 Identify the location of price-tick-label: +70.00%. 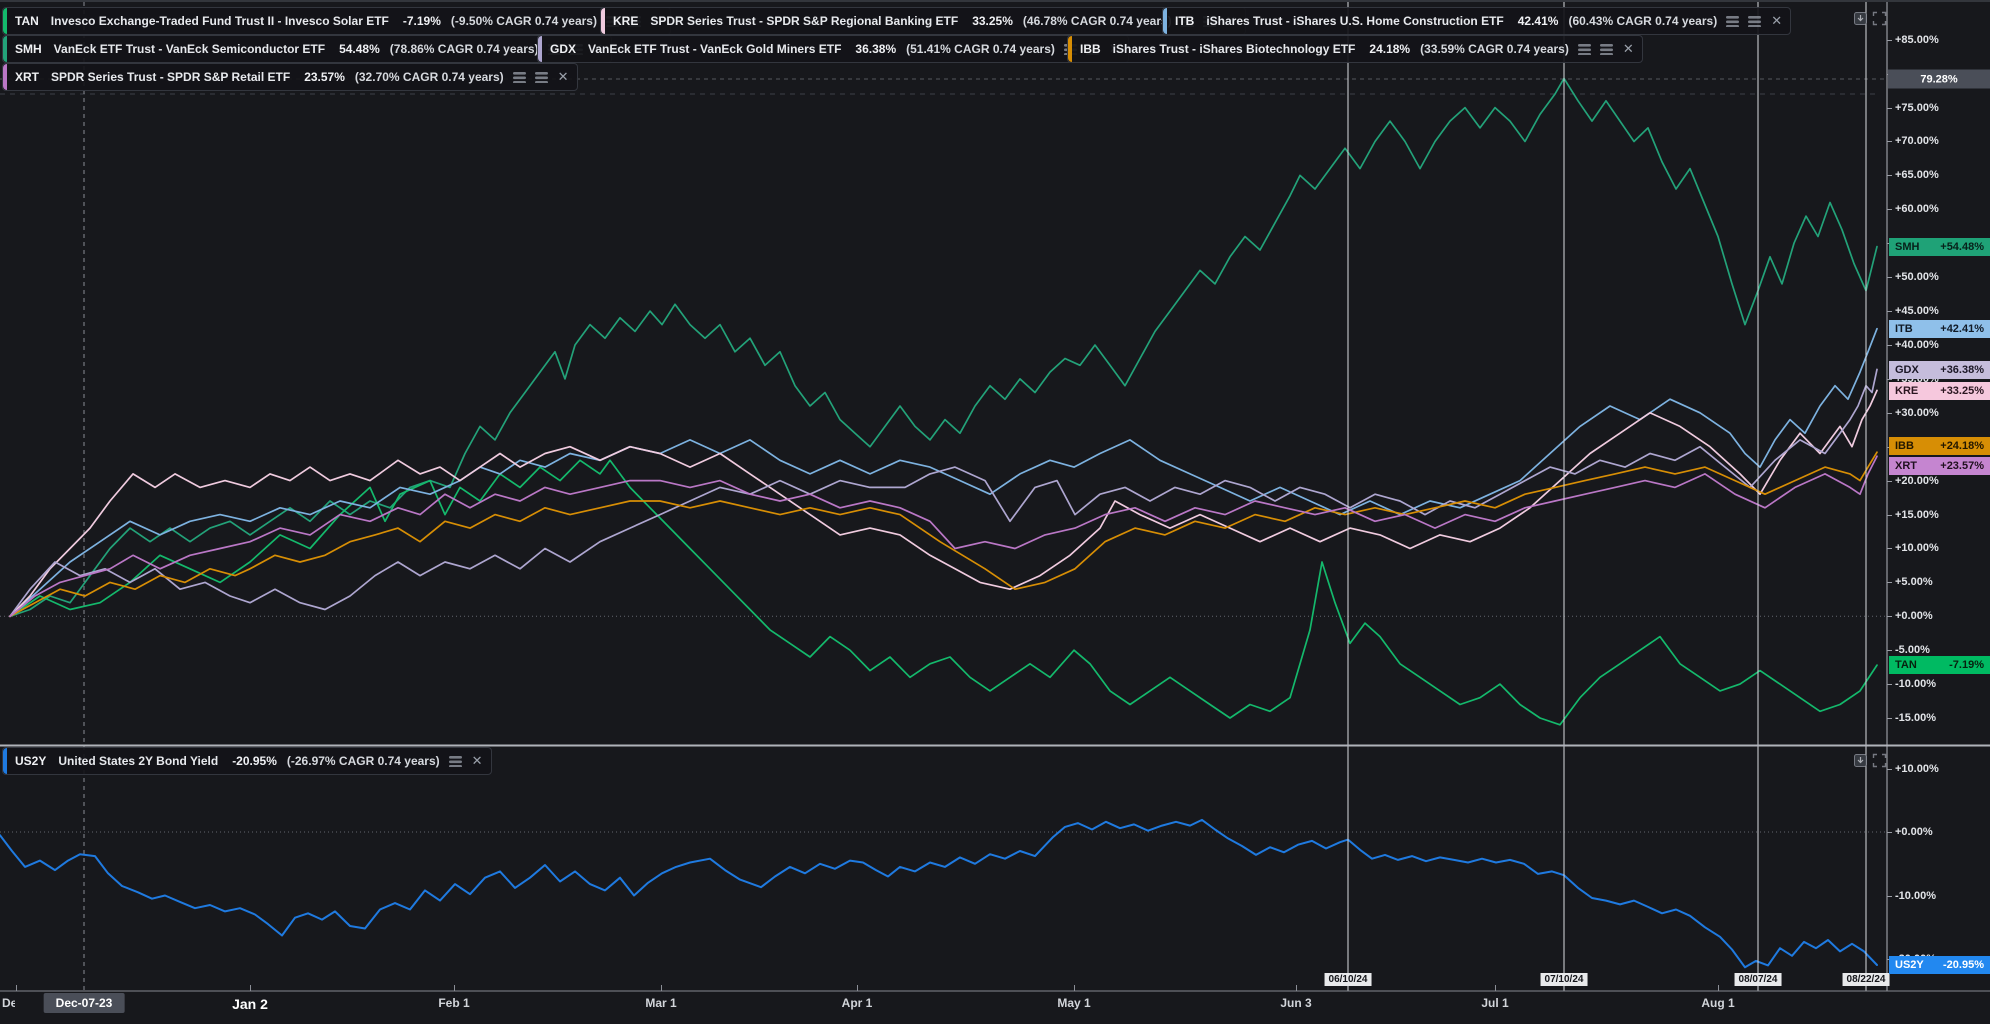
(1917, 141).